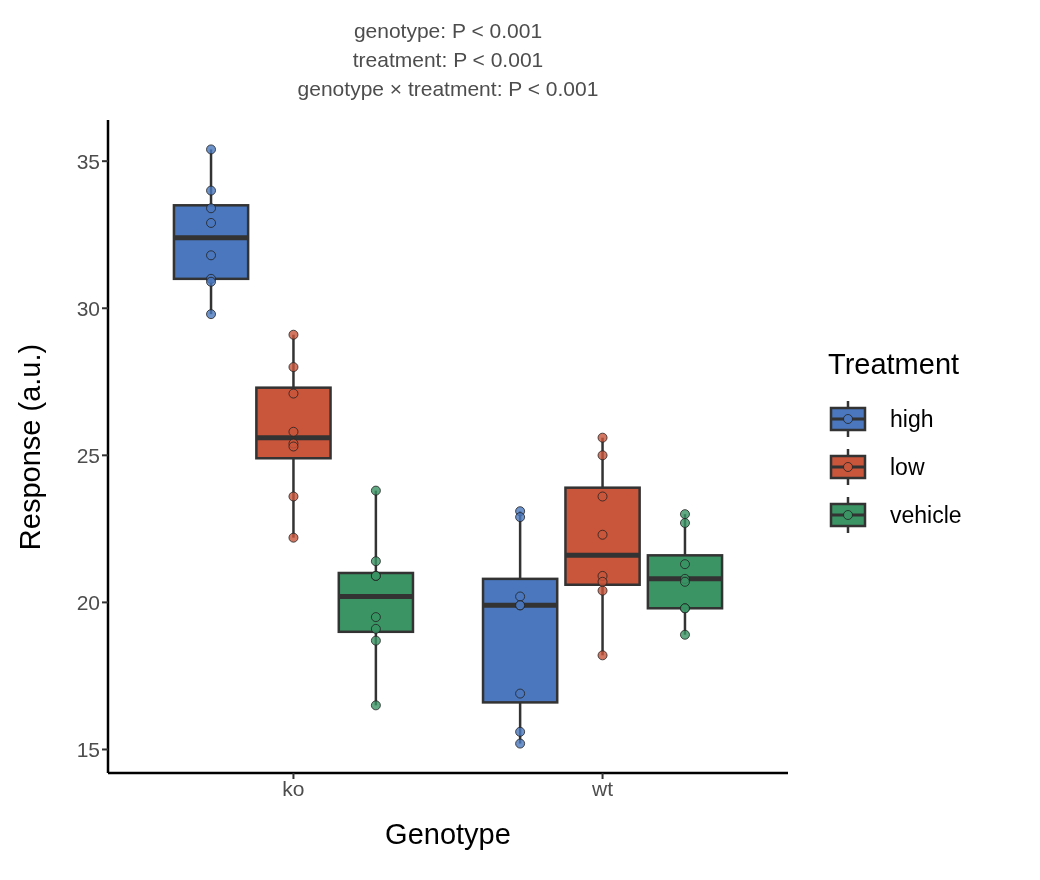 Image resolution: width=1040 pixels, height=880 pixels. Describe the element at coordinates (907, 467) in the screenshot. I see `legend-label: low` at that location.